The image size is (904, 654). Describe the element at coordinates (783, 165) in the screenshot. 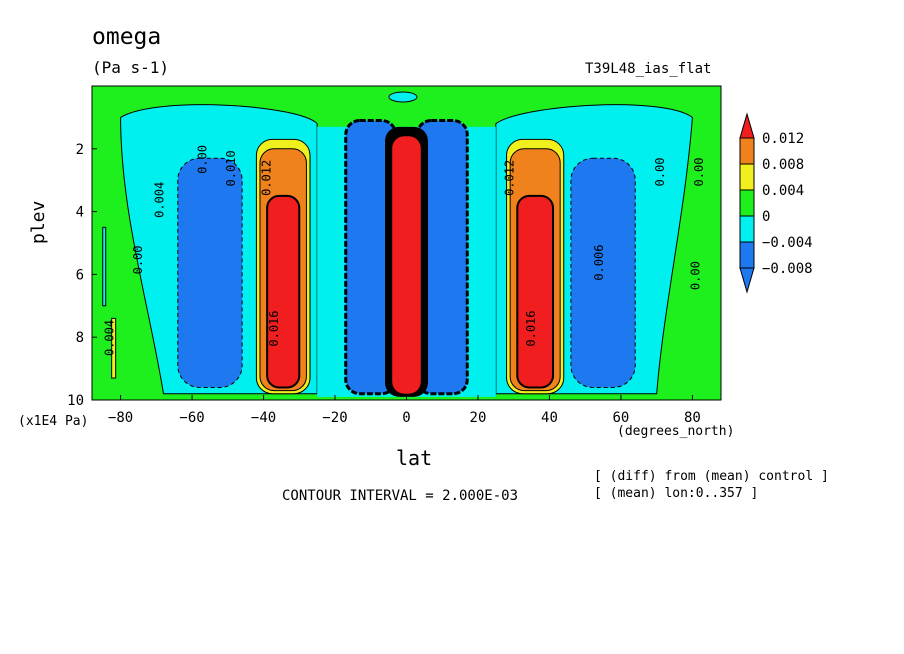

I see `legend-label: 0.008` at that location.